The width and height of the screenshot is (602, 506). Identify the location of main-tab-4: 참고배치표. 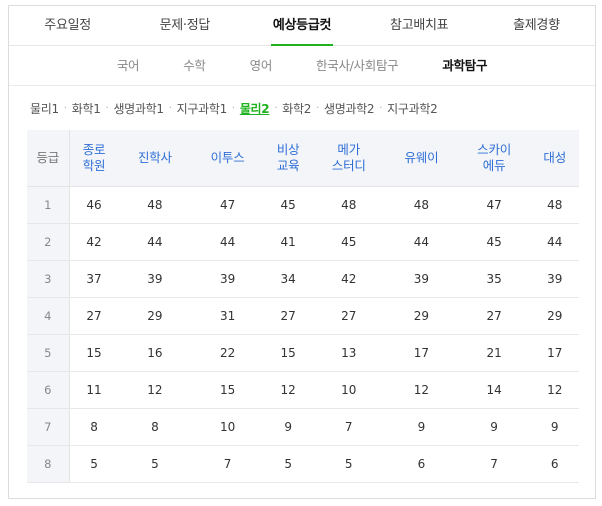
(419, 25).